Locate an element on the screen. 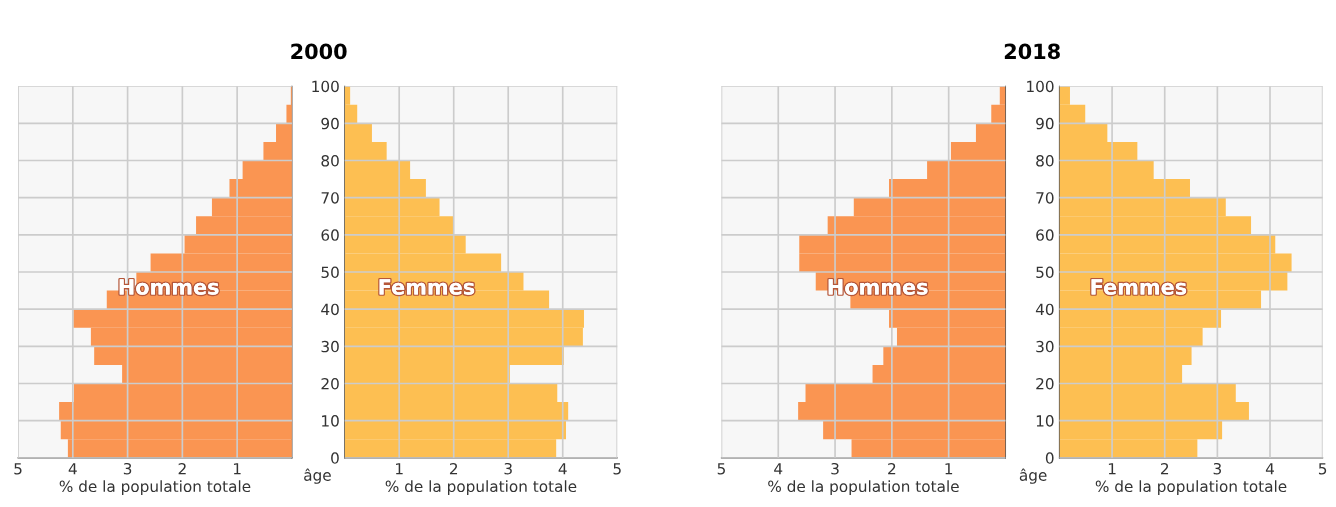 Image resolution: width=1336 pixels, height=507 pixels. chart-title: 2000 is located at coordinates (319, 51).